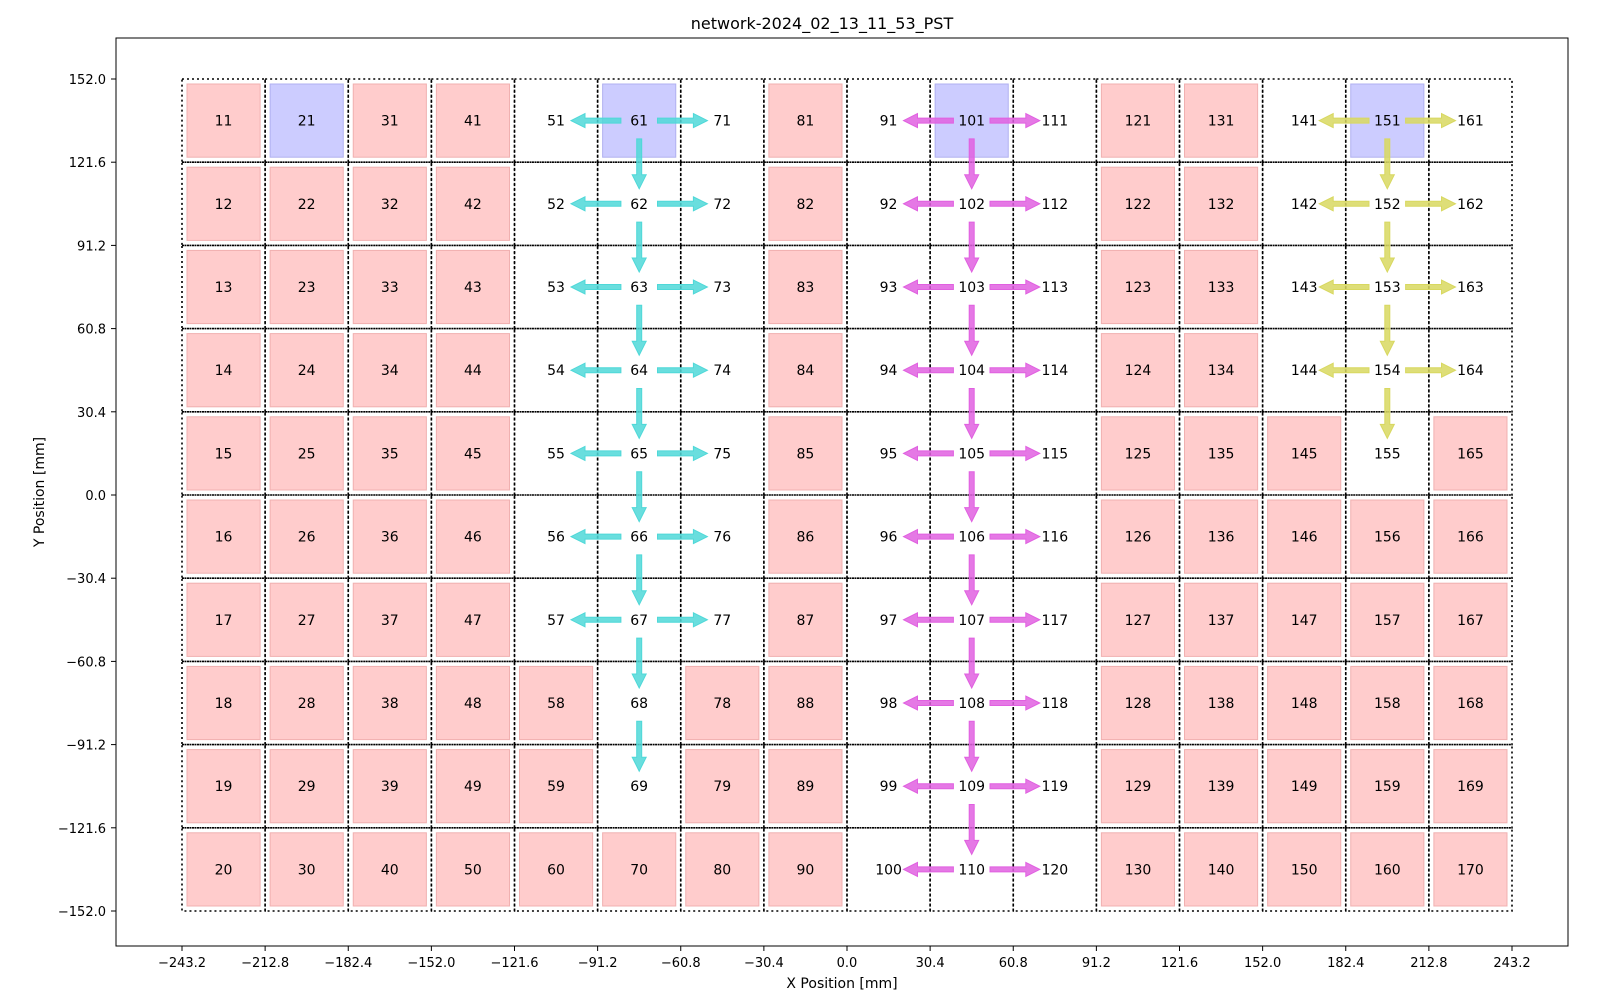 The width and height of the screenshot is (1600, 1000). Describe the element at coordinates (556, 454) in the screenshot. I see `node-label: 55` at that location.